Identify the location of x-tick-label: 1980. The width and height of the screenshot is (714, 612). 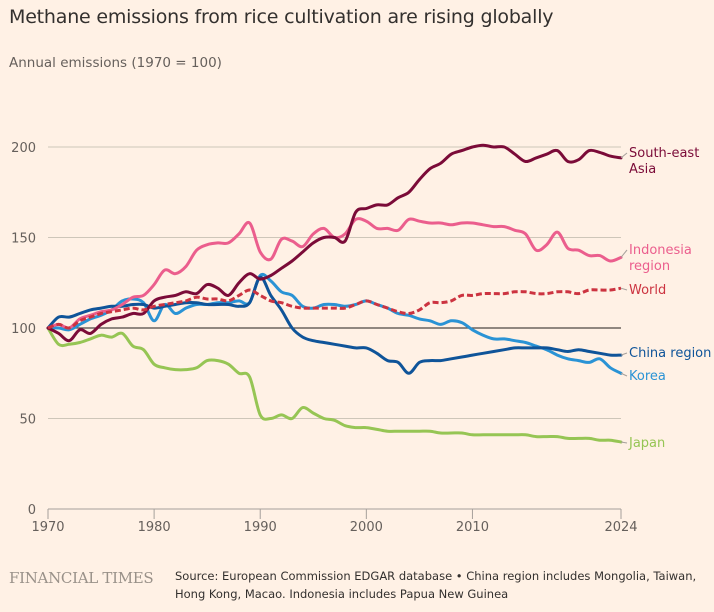
(154, 527).